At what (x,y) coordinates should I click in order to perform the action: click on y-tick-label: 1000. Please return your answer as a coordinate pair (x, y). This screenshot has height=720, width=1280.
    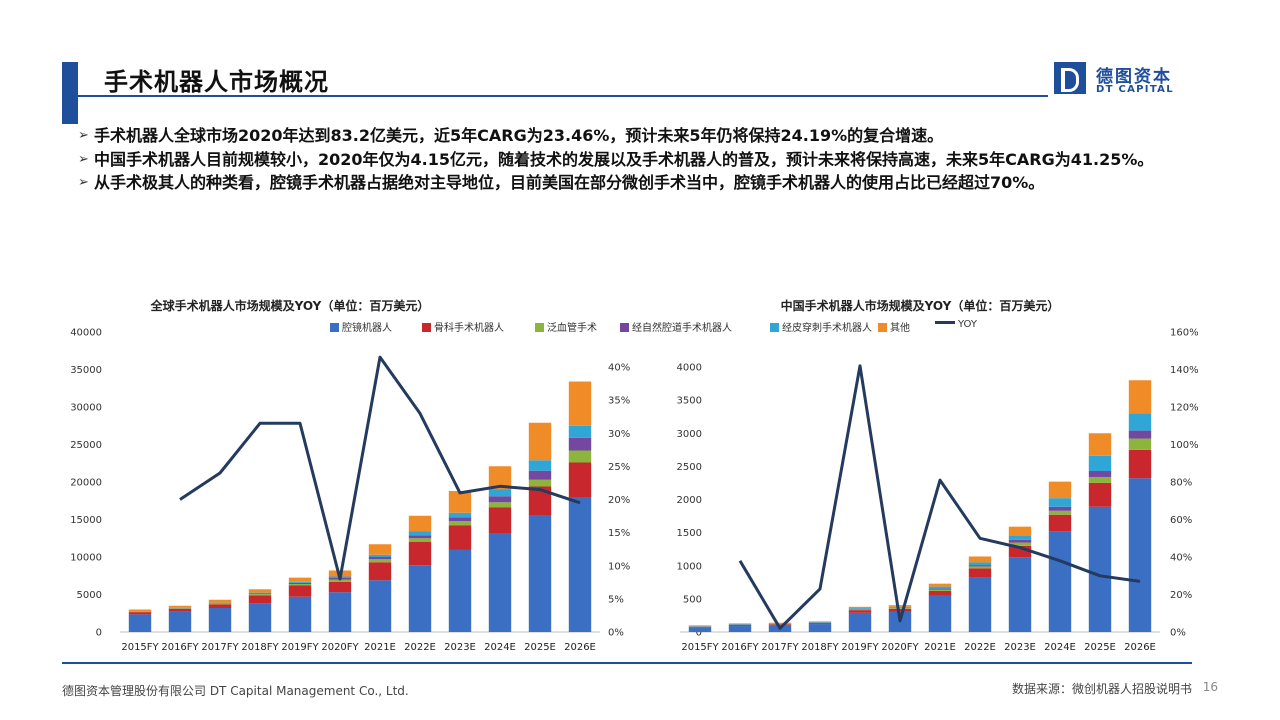
    Looking at the image, I should click on (689, 566).